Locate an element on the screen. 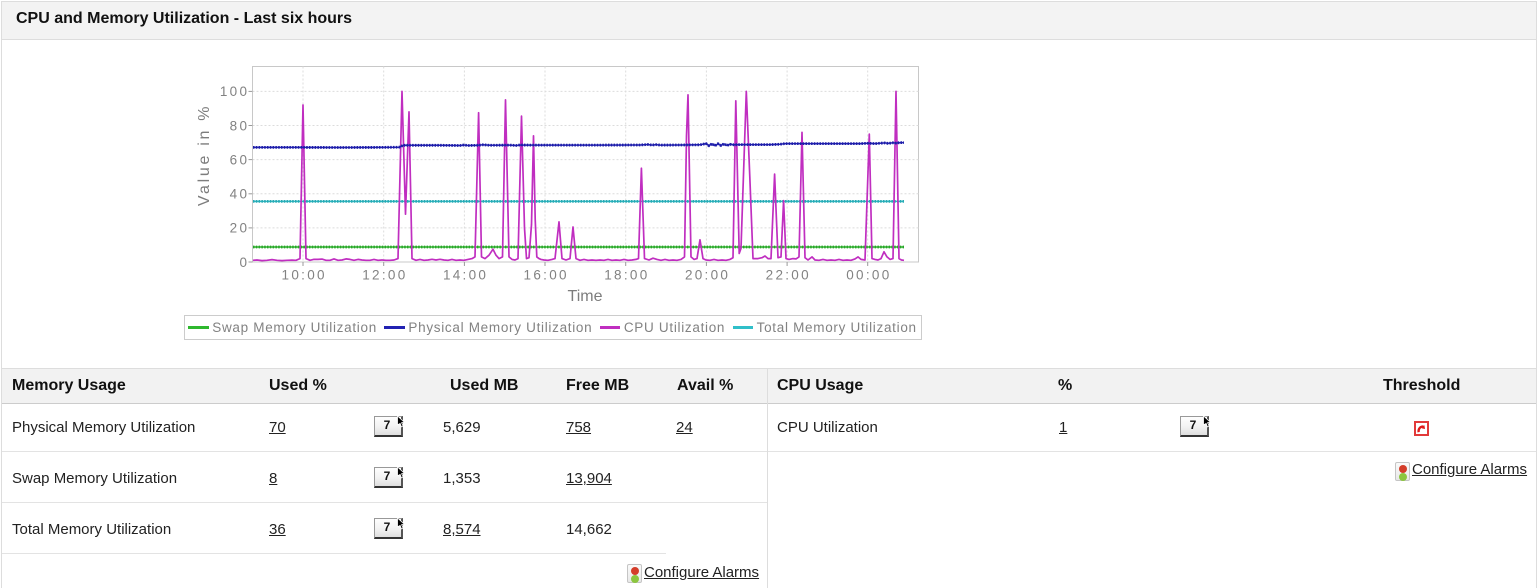 The image size is (1539, 588). svg-text: 00:00 is located at coordinates (868, 275).